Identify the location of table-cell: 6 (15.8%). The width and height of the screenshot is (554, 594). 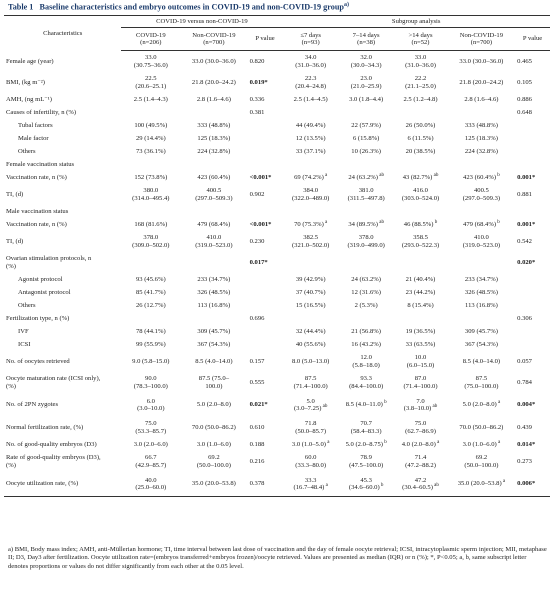
(366, 138).